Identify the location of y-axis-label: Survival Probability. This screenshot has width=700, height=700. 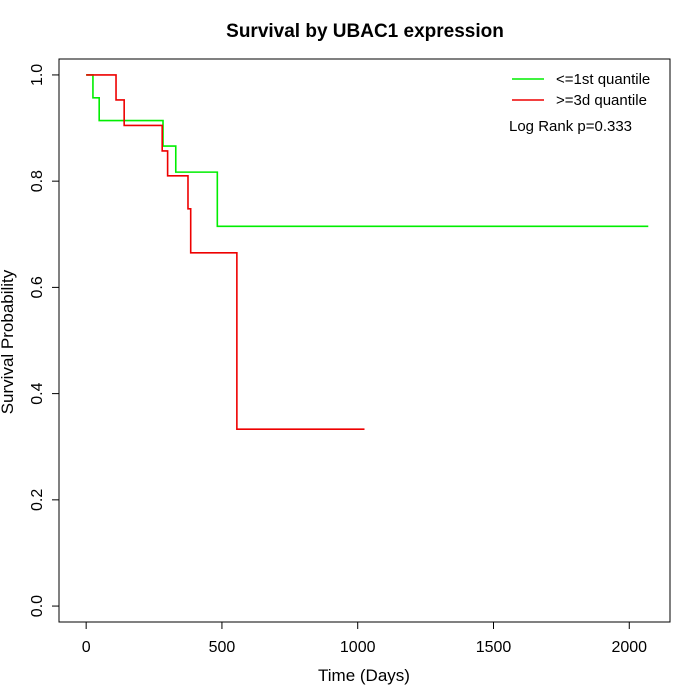
(8, 341).